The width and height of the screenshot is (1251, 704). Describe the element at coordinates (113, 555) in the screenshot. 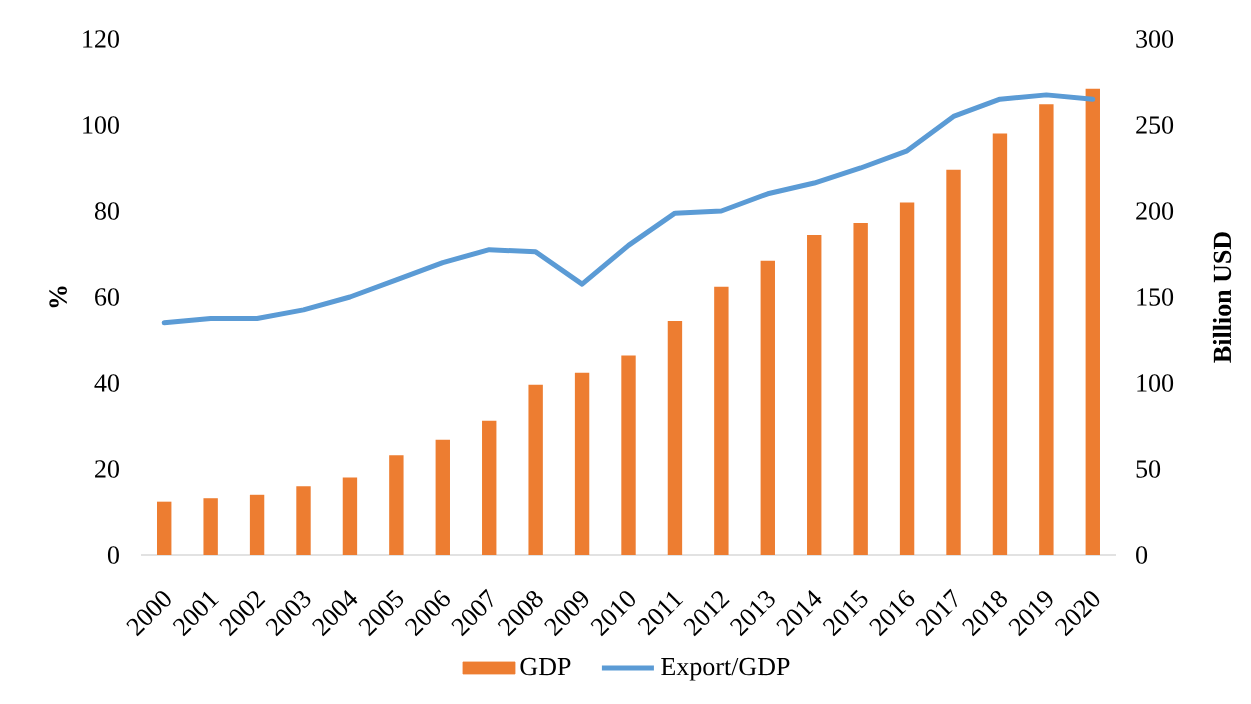

I see `y-tick-label: 0` at that location.